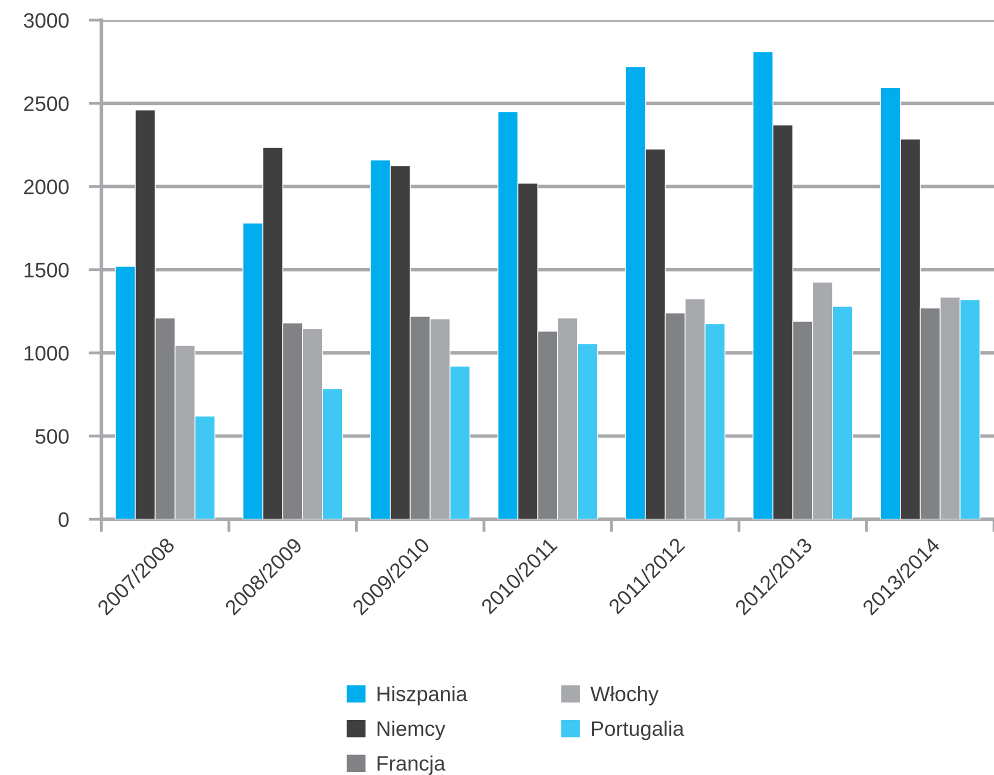  What do you see at coordinates (46, 187) in the screenshot?
I see `y-tick-label: 2000` at bounding box center [46, 187].